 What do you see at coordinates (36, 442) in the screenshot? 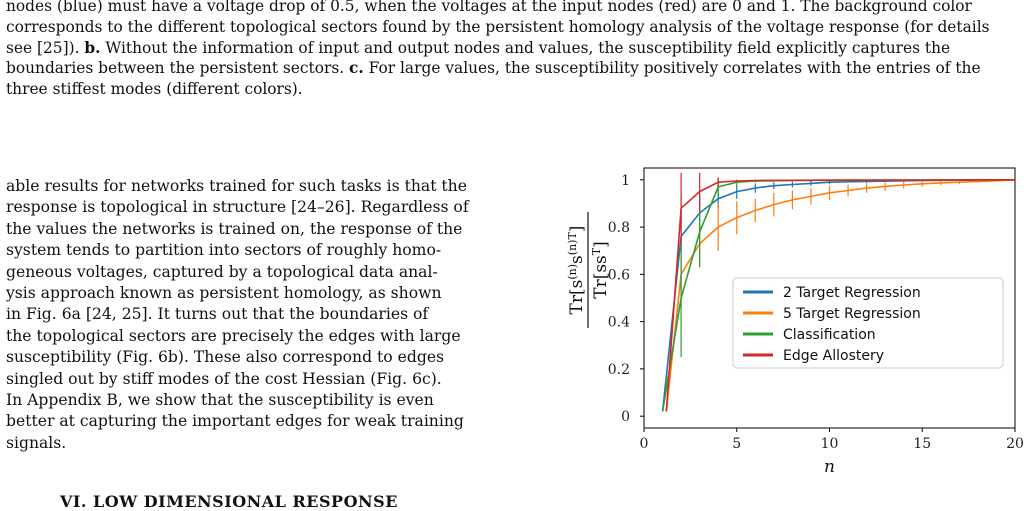
I see `body-line: signals.` at bounding box center [36, 442].